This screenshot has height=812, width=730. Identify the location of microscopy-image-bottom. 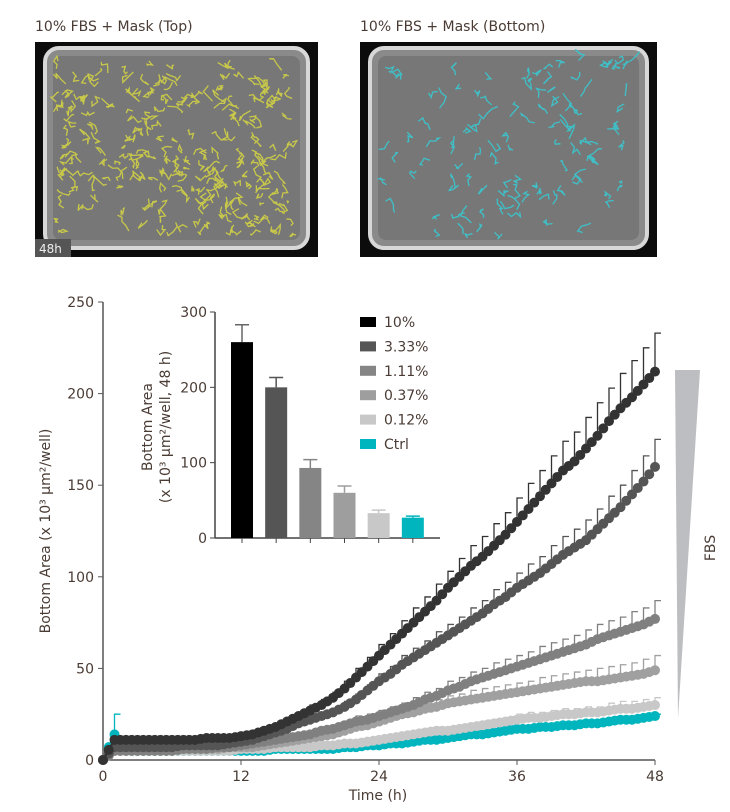
(508, 149).